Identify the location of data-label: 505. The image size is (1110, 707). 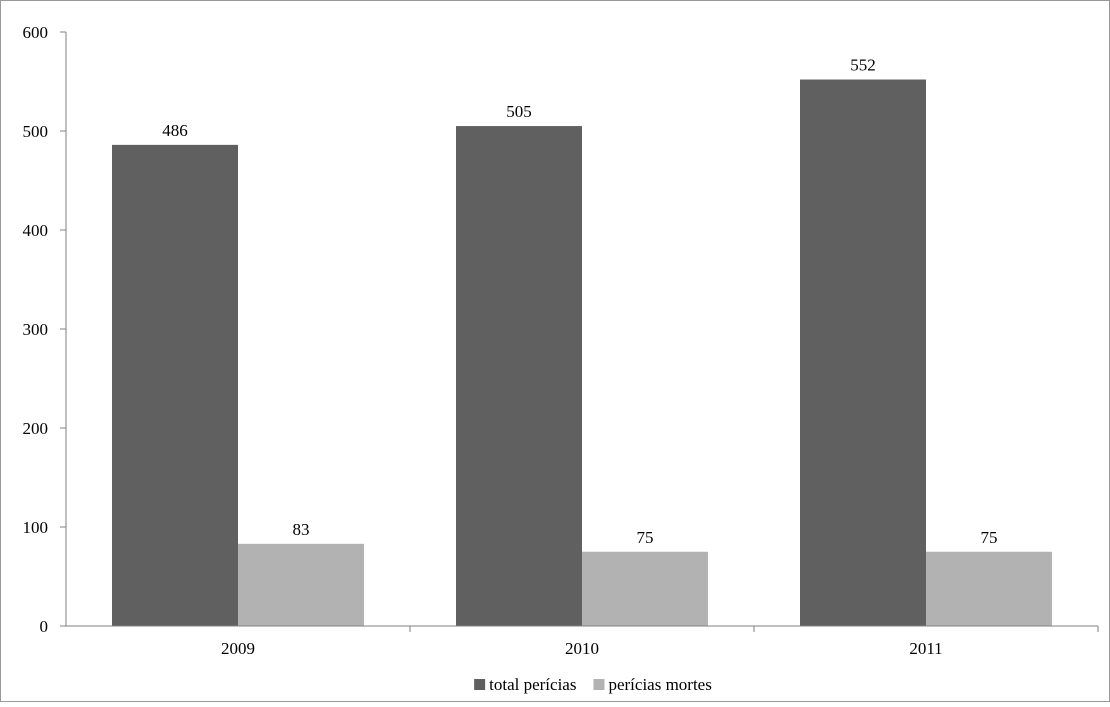
(519, 111).